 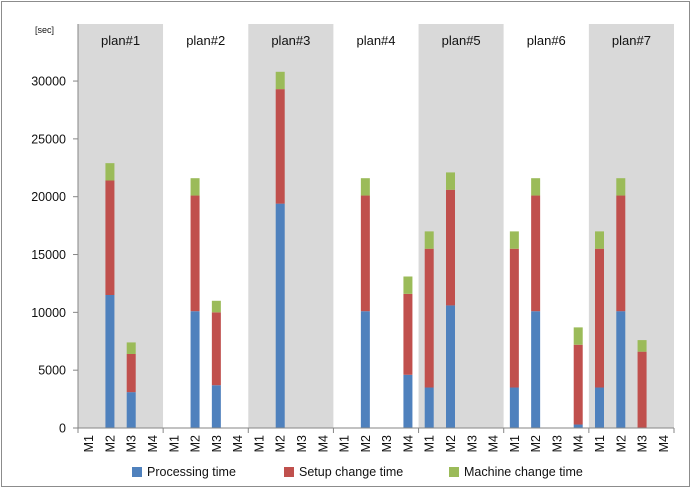 I want to click on legend-label: Processing time, so click(x=191, y=472).